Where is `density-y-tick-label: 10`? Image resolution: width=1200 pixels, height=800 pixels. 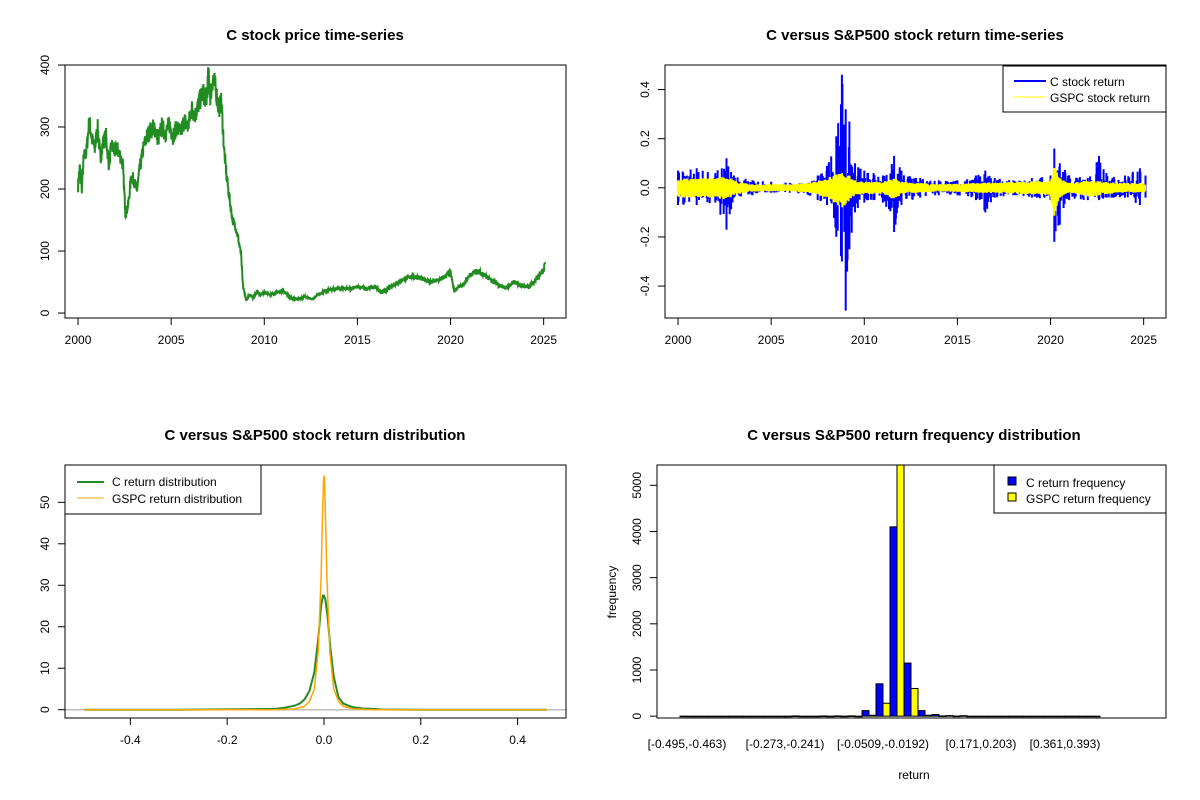
density-y-tick-label: 10 is located at coordinates (45, 668).